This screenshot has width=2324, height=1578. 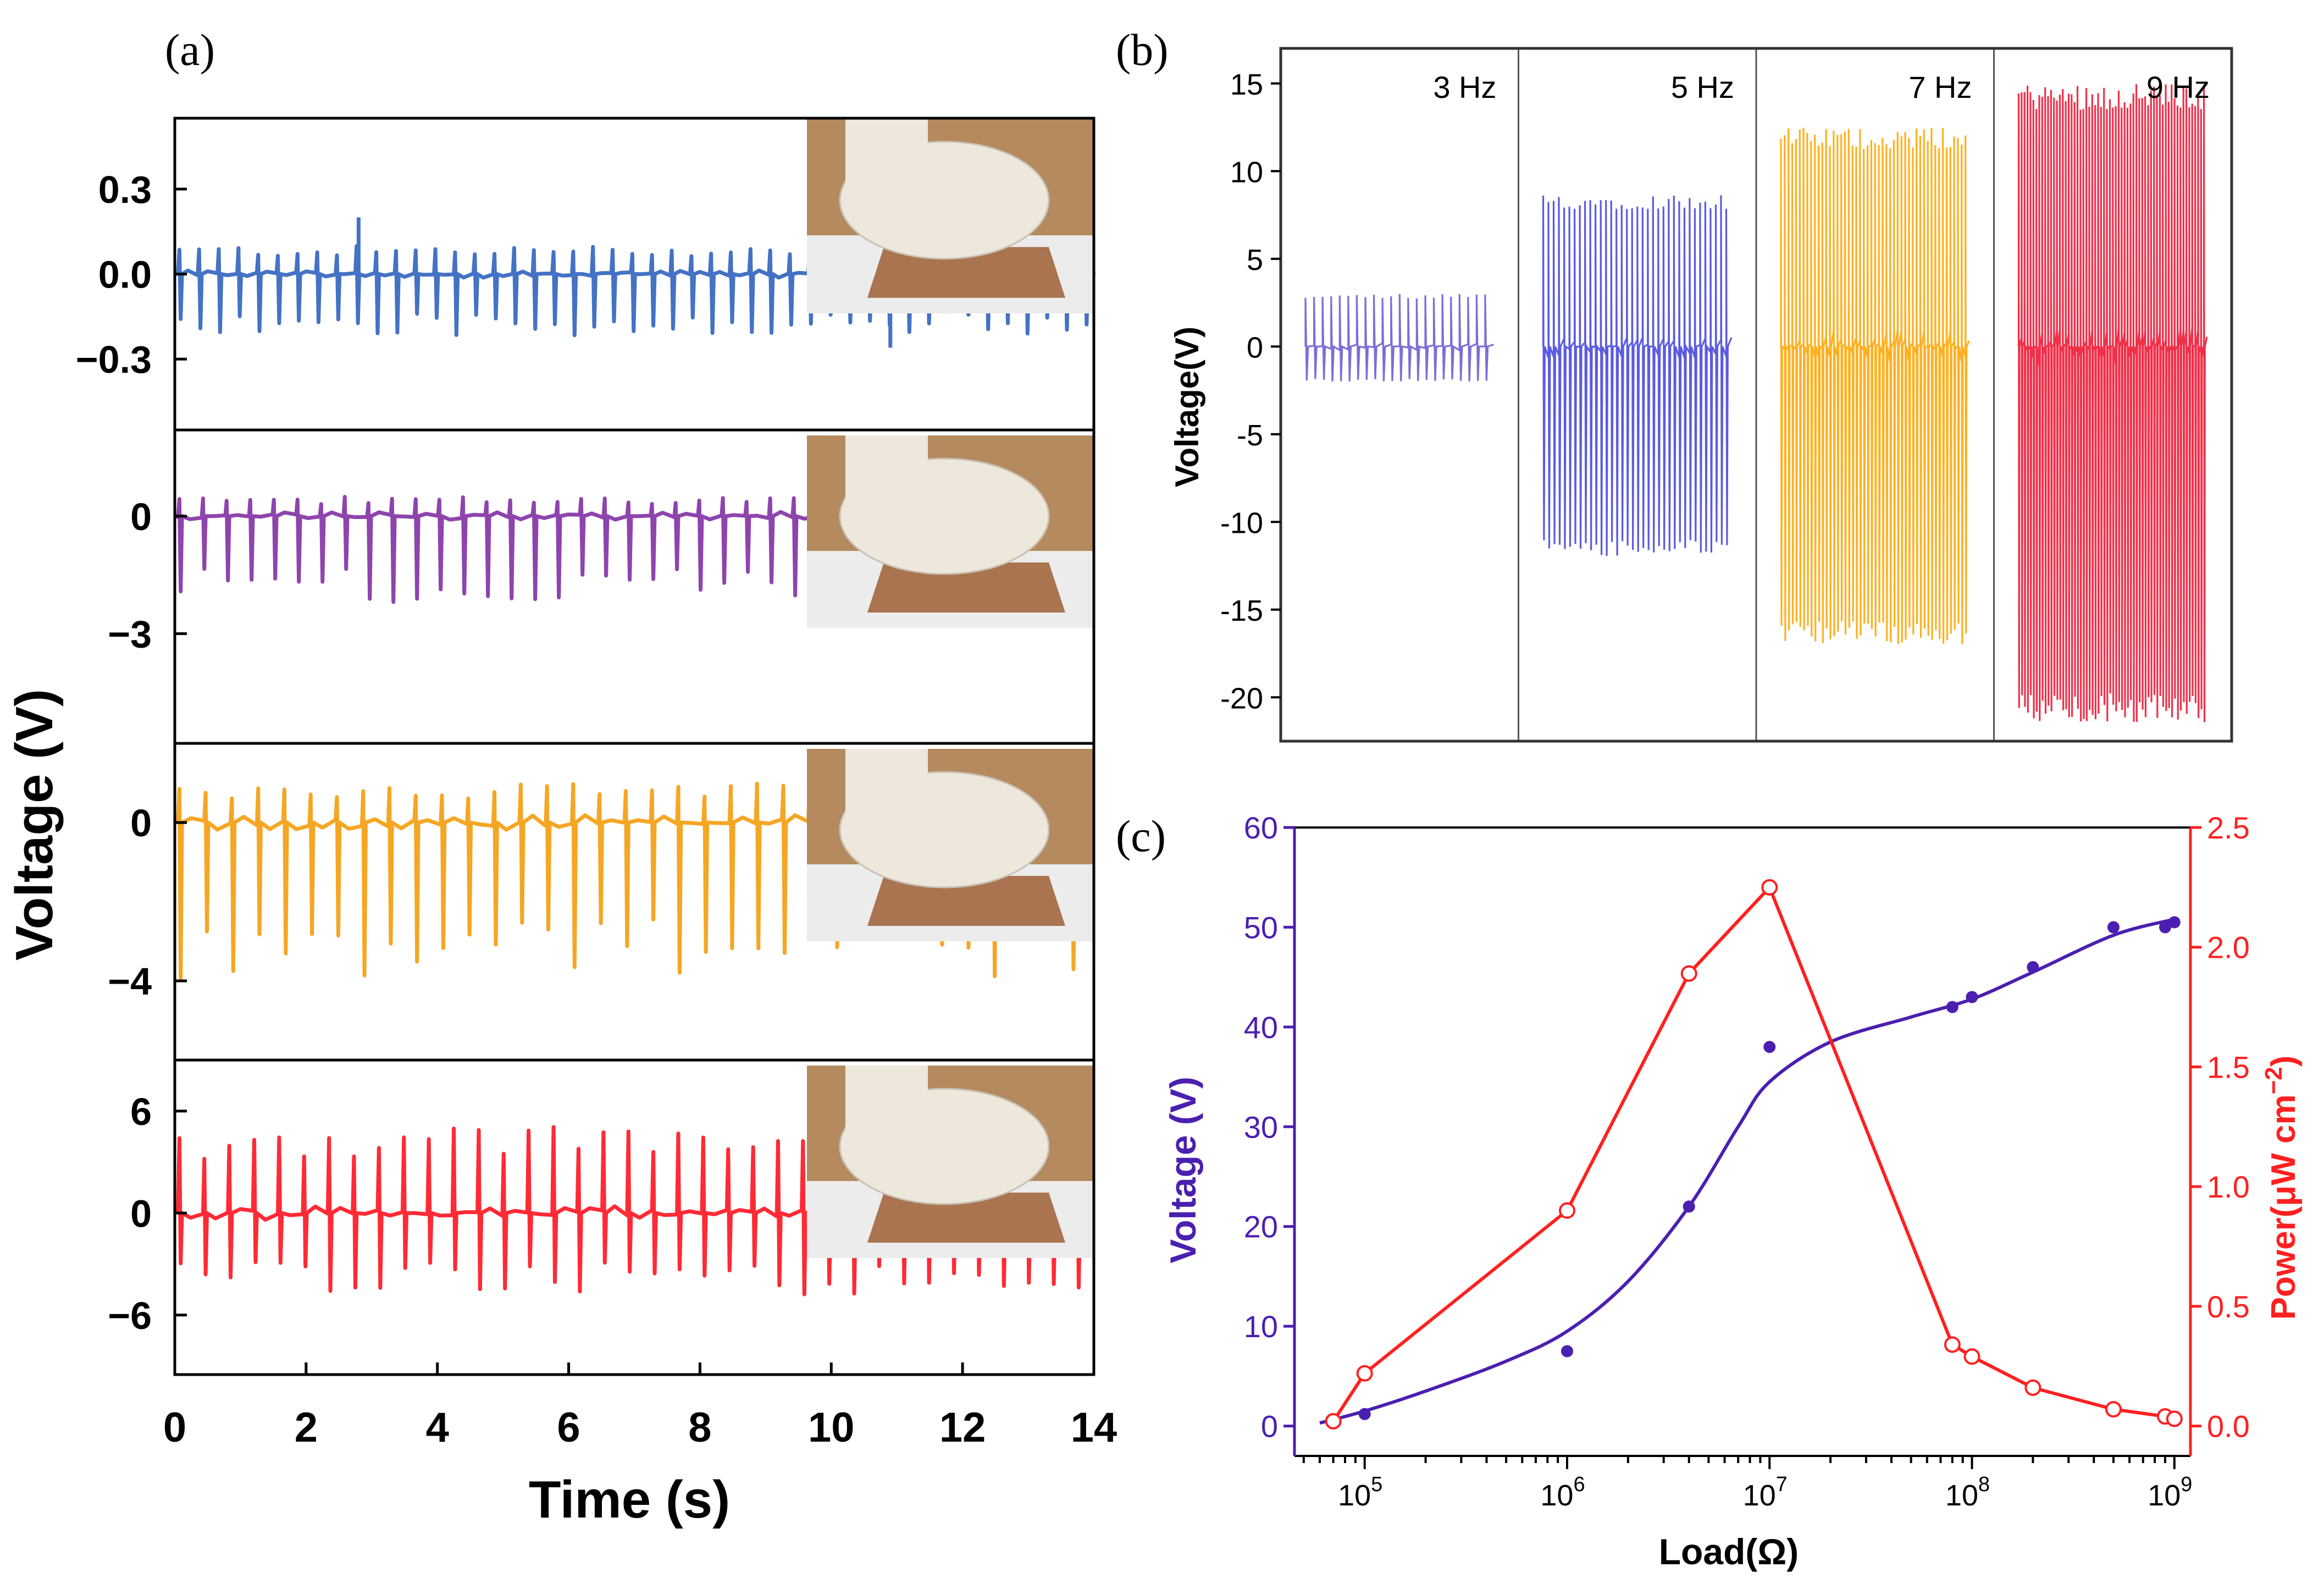 I want to click on power-line, so click(x=1753, y=1153).